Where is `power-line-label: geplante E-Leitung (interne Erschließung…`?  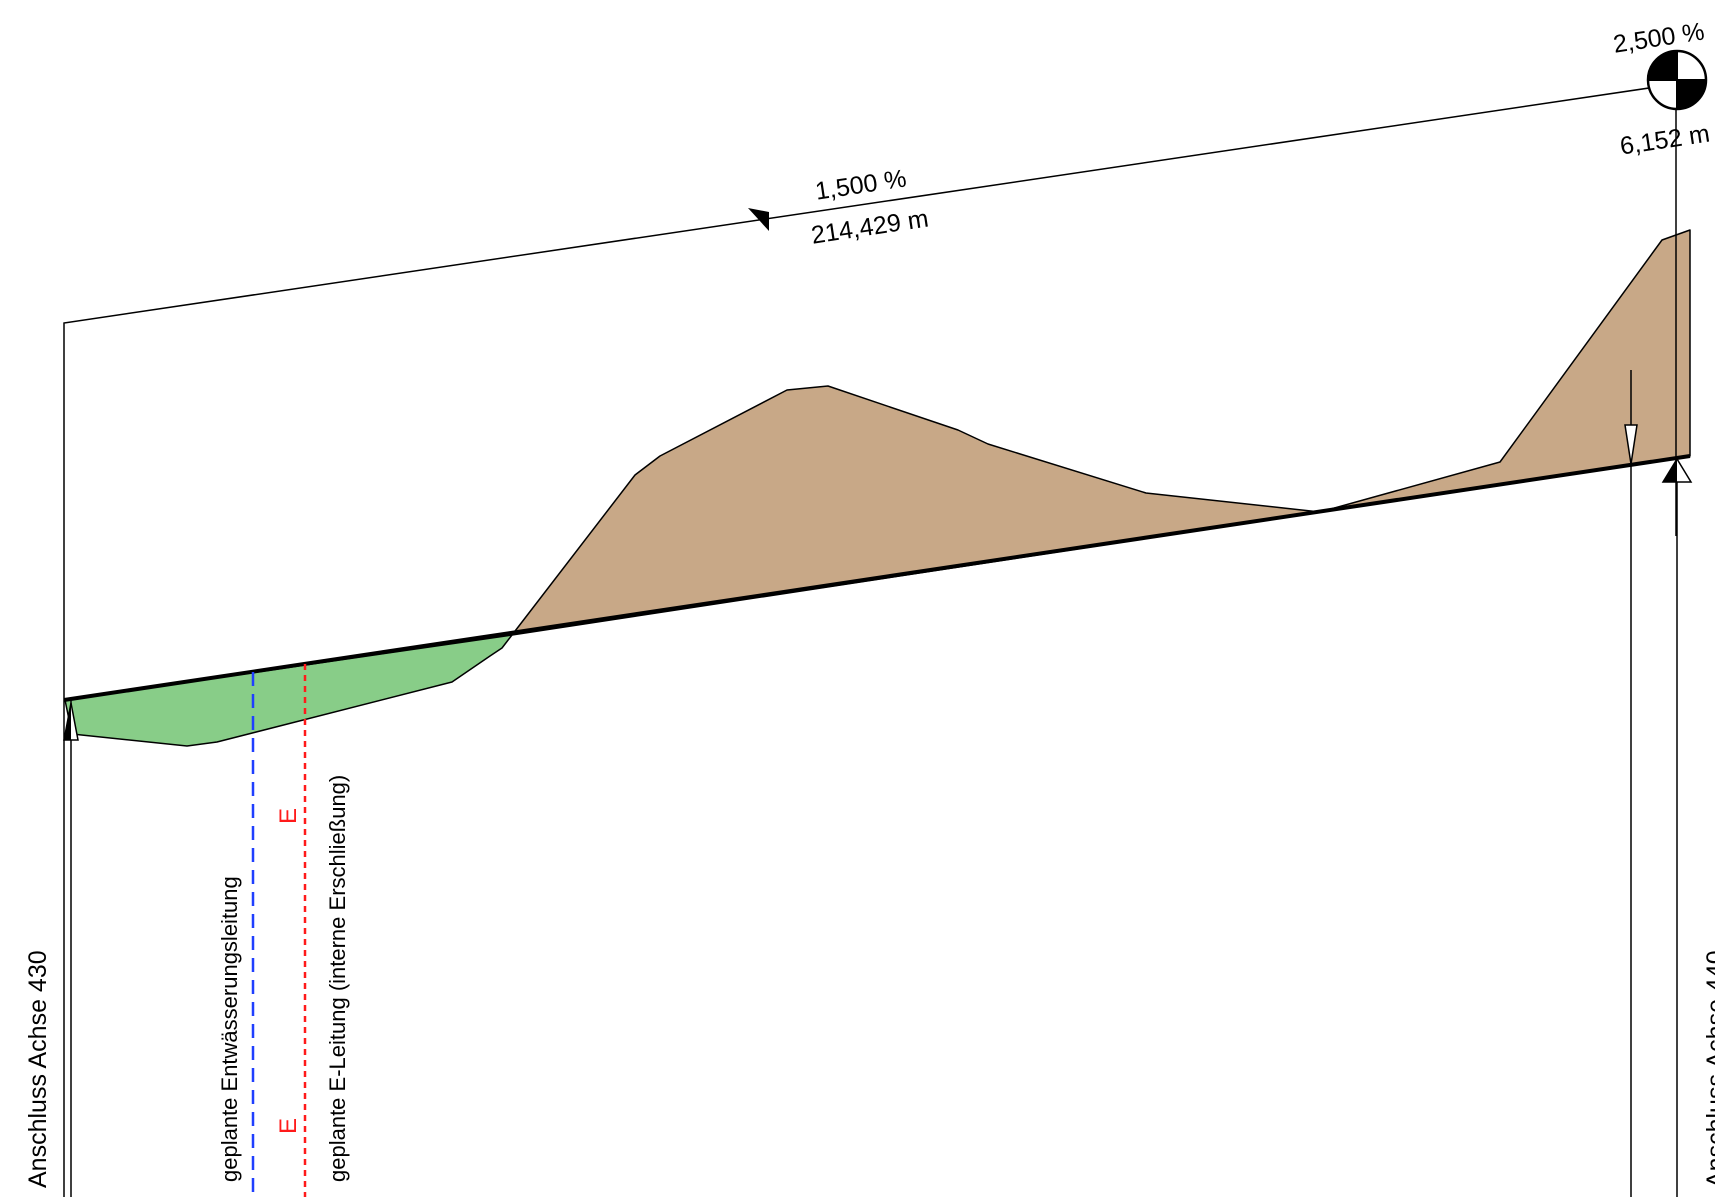 power-line-label: geplante E-Leitung (interne Erschließung… is located at coordinates (337, 978).